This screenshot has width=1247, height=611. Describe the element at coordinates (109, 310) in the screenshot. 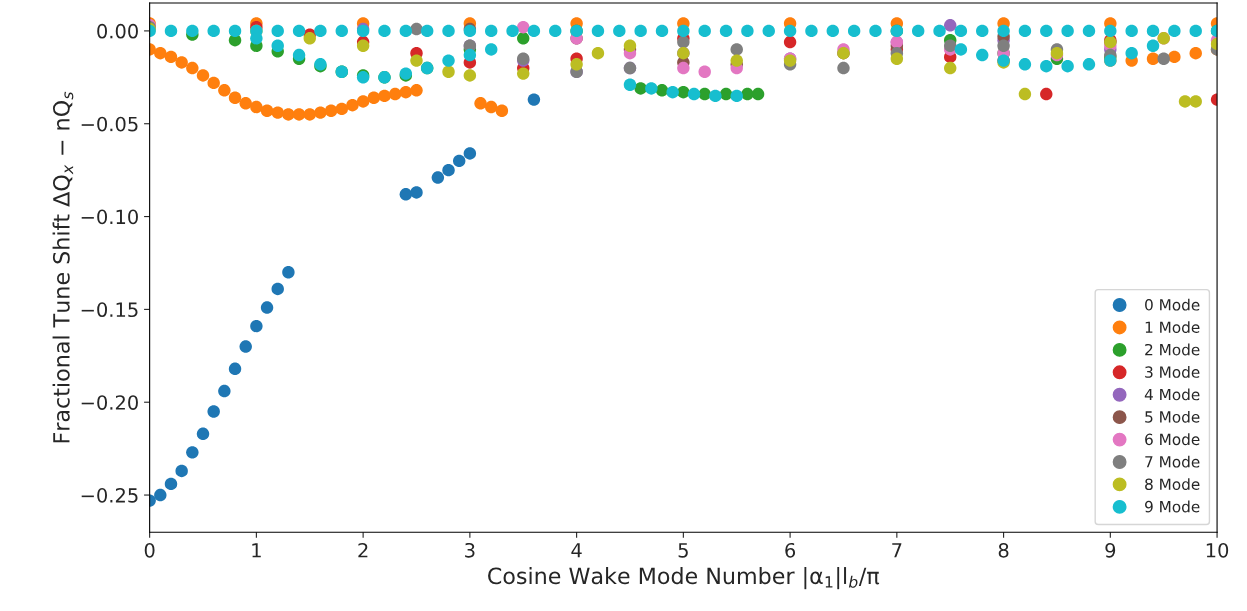

I see `y-tick-label: −0.15` at that location.